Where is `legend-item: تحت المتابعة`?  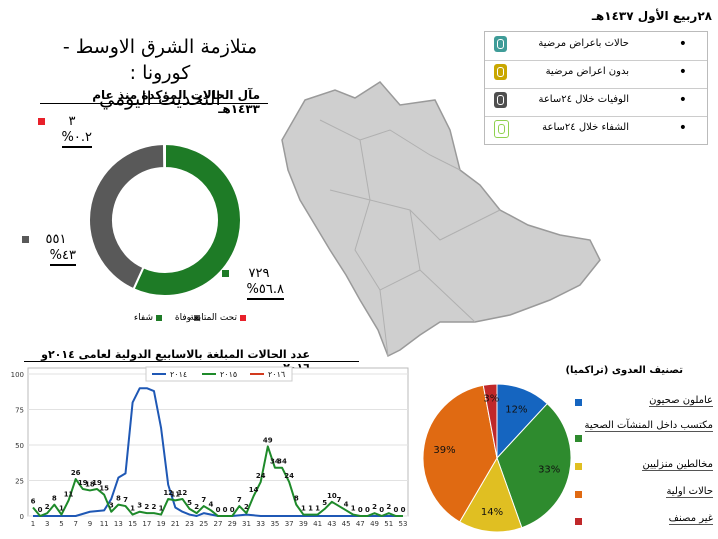
legend-item: تحت المتابعة is located at coordinates (217, 318).